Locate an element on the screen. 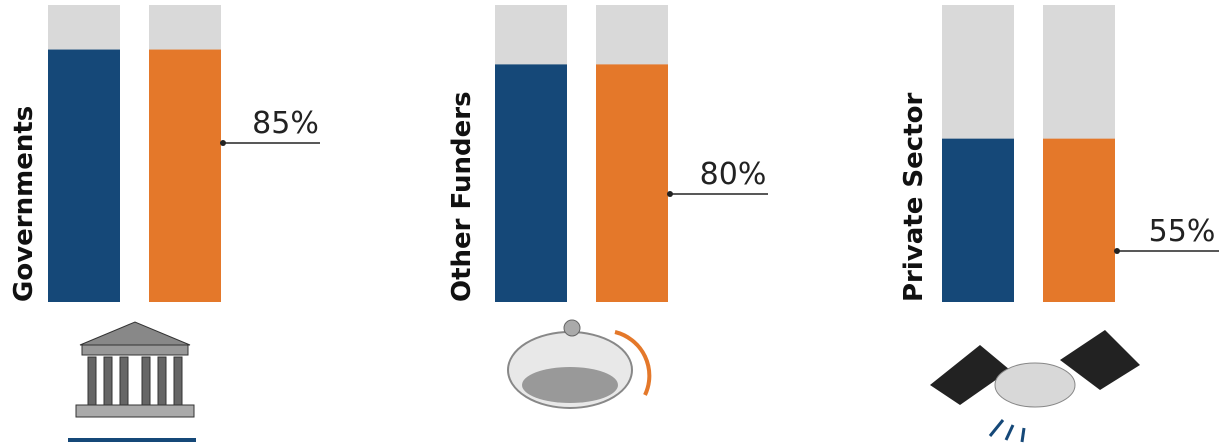  value-label: 80% is located at coordinates (733, 174).